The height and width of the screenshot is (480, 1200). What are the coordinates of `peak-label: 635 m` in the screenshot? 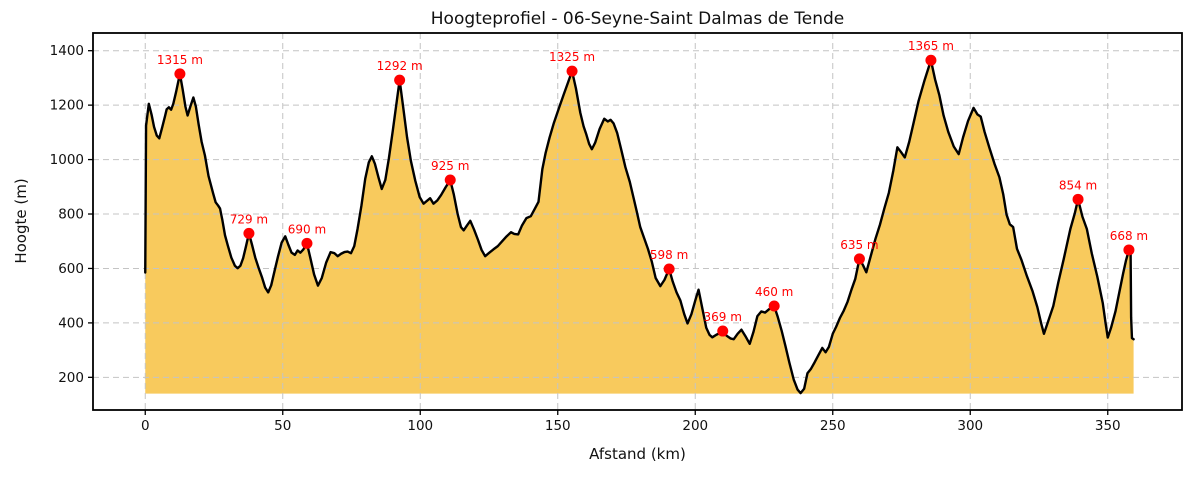 It's located at (859, 245).